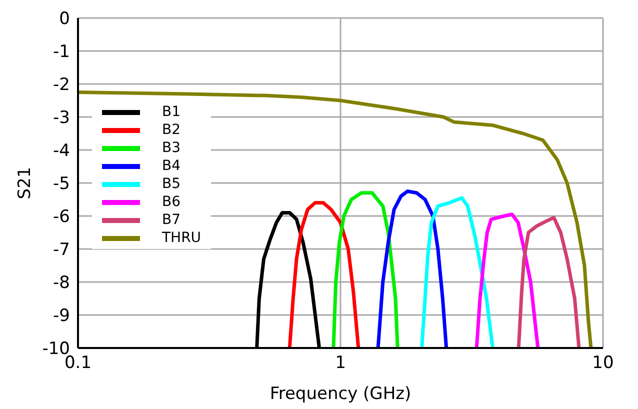  Describe the element at coordinates (61, 52) in the screenshot. I see `y-tick-label: -1` at that location.